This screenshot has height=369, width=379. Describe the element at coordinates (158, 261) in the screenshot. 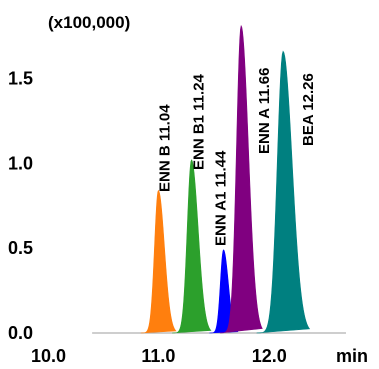

I see `peak-enn-b` at that location.